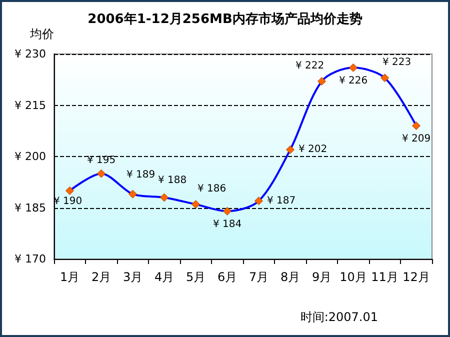 The height and width of the screenshot is (337, 450). I want to click on y-tick-label: ¥ 230, so click(30, 54).